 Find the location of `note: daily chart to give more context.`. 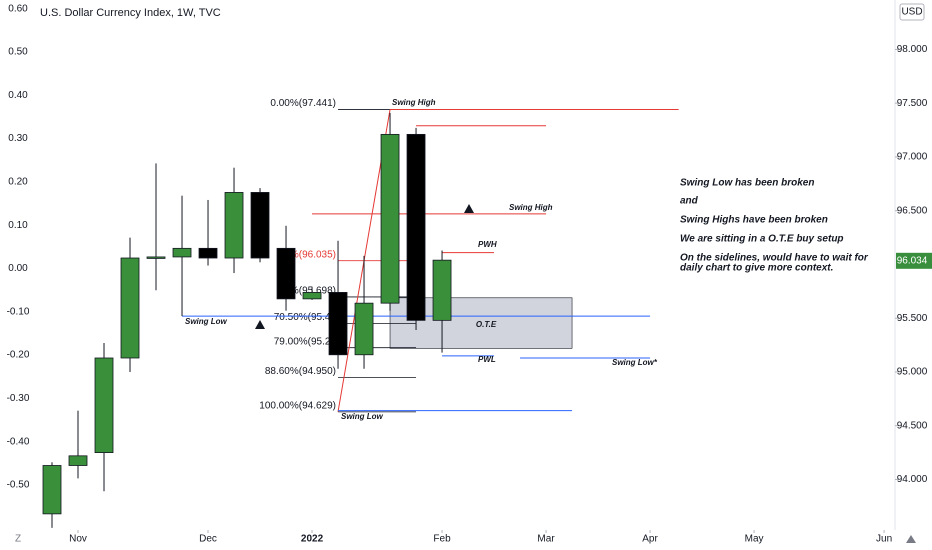

note: daily chart to give more context. is located at coordinates (756, 268).